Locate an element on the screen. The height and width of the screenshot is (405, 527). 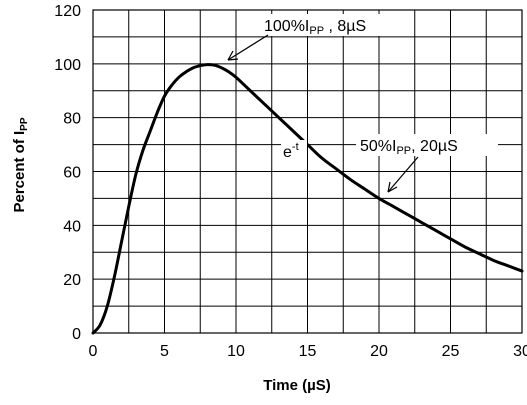
annotation-exponential: e-t is located at coordinates (294, 150).